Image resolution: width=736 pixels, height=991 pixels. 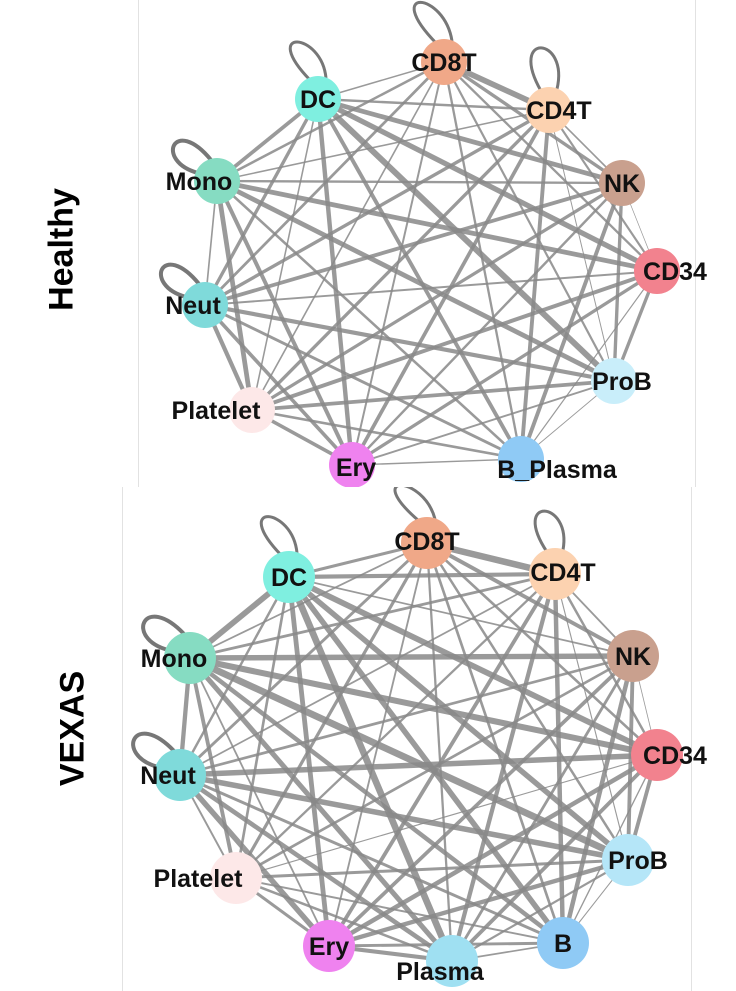 I want to click on edge-b-dc, so click(x=426, y=760).